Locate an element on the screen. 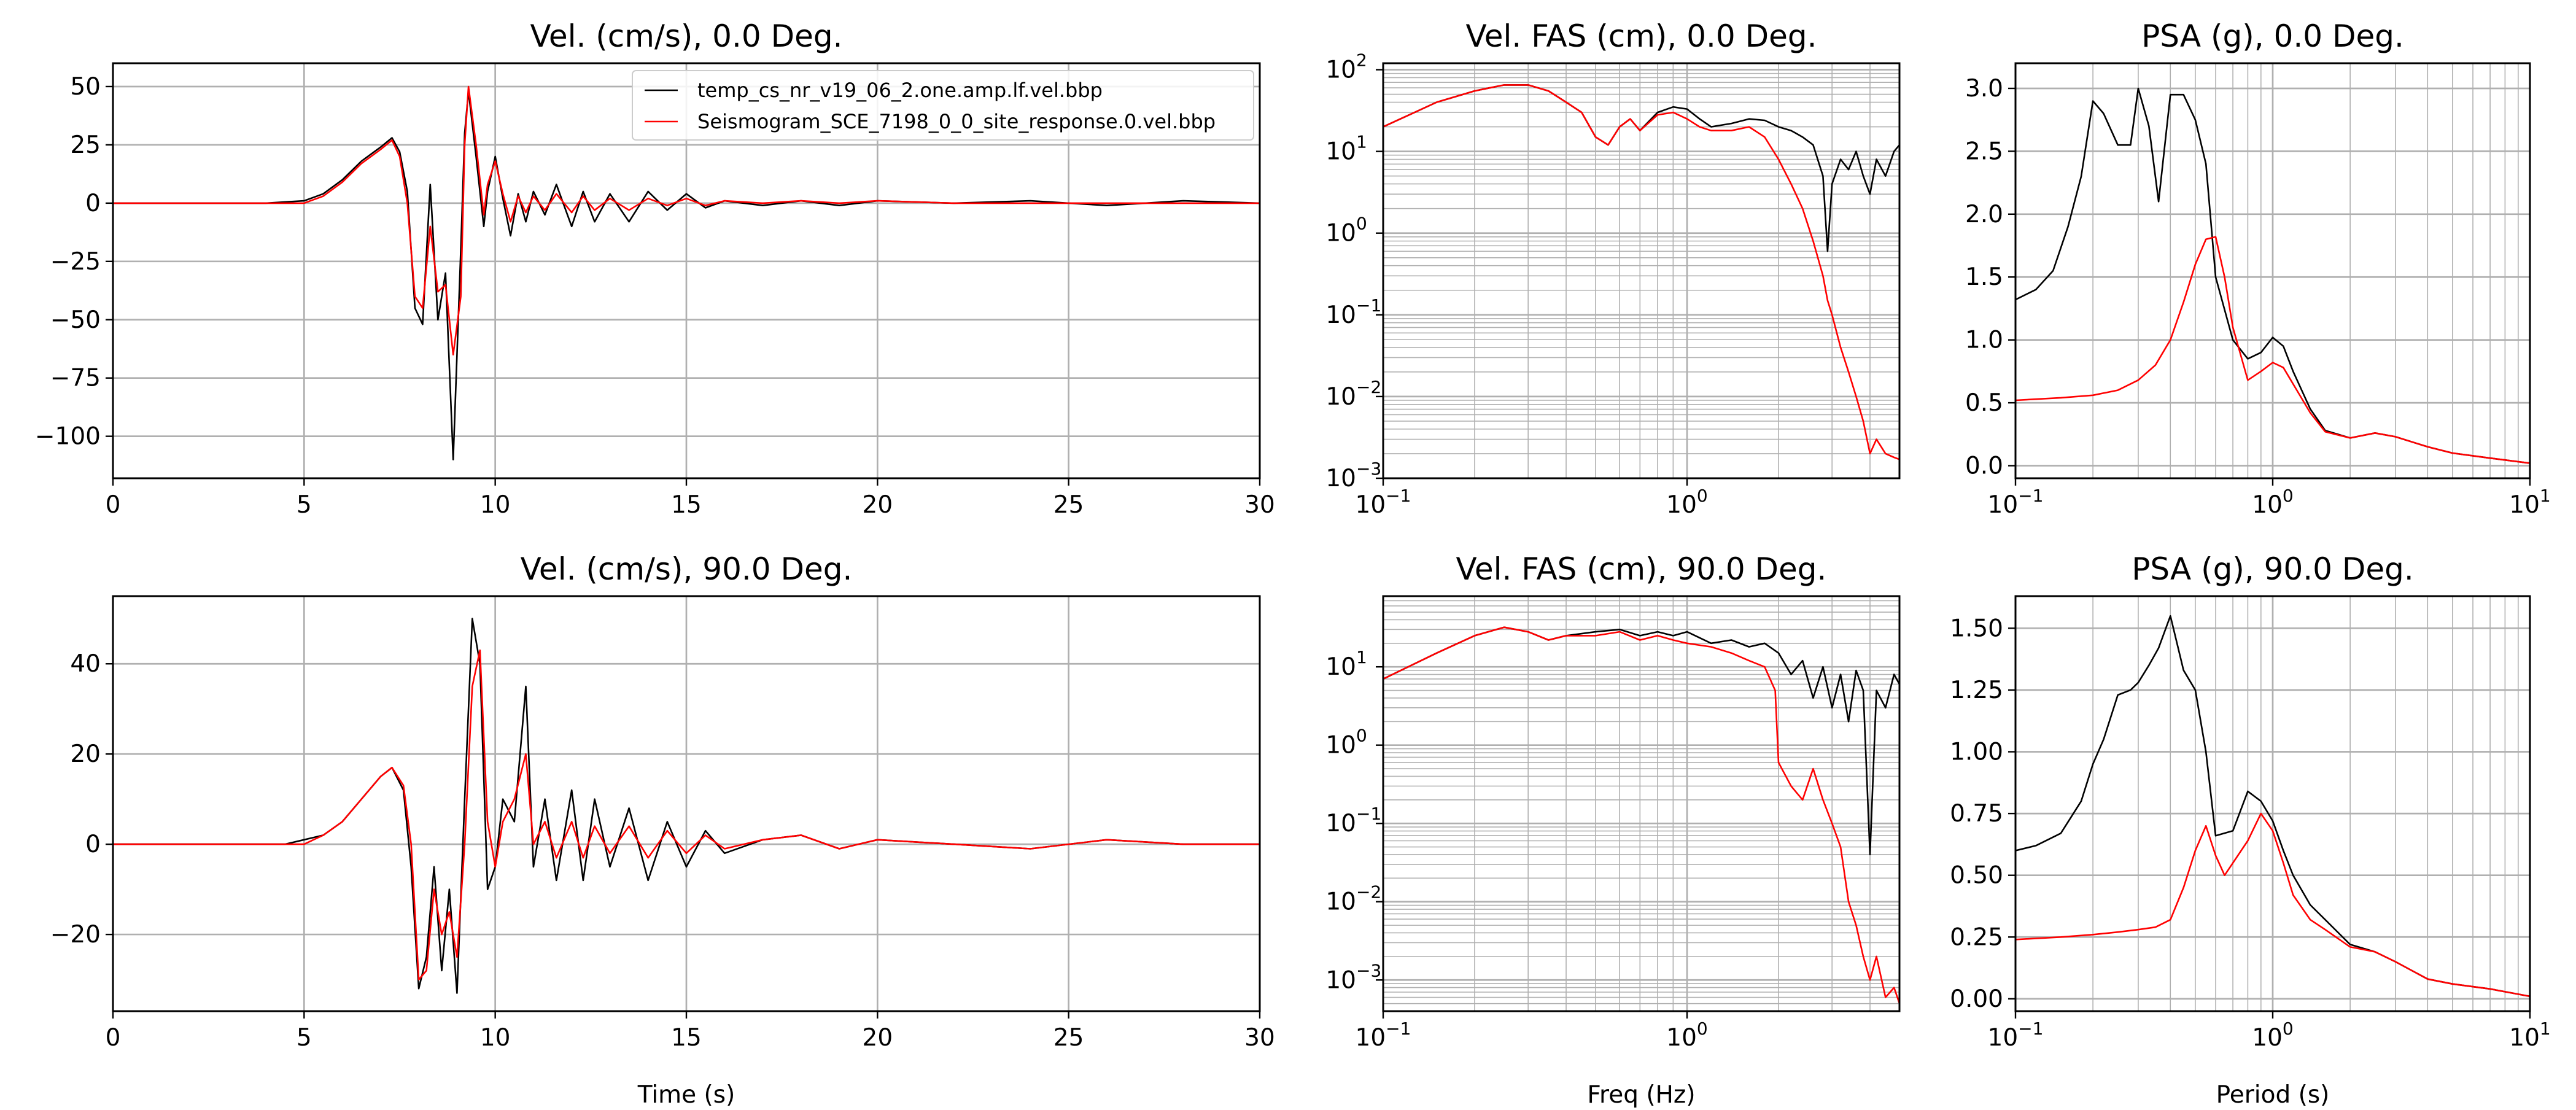  y-tick-label: 0.50 is located at coordinates (1976, 876).